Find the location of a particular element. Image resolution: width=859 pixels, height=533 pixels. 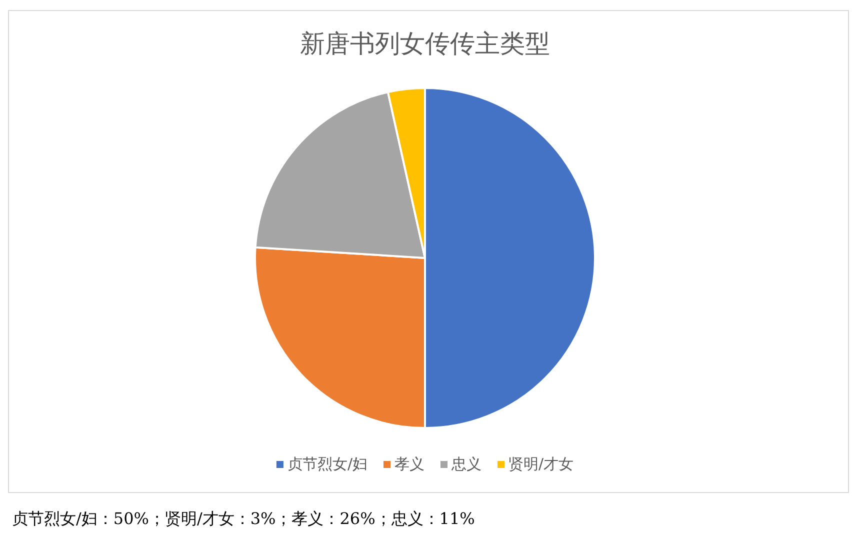

legend-label: 忠义 is located at coordinates (466, 464).